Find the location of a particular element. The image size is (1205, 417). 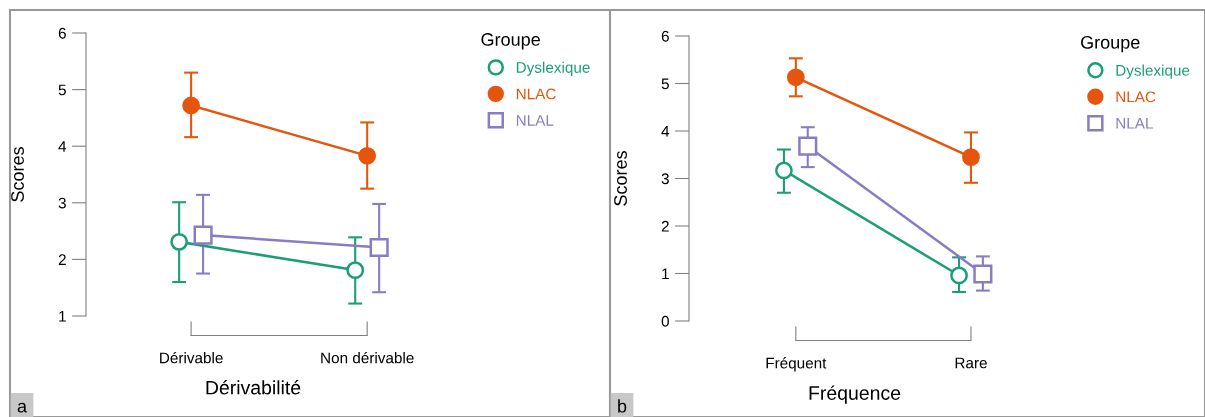

y-tick-label: 0 is located at coordinates (665, 321).